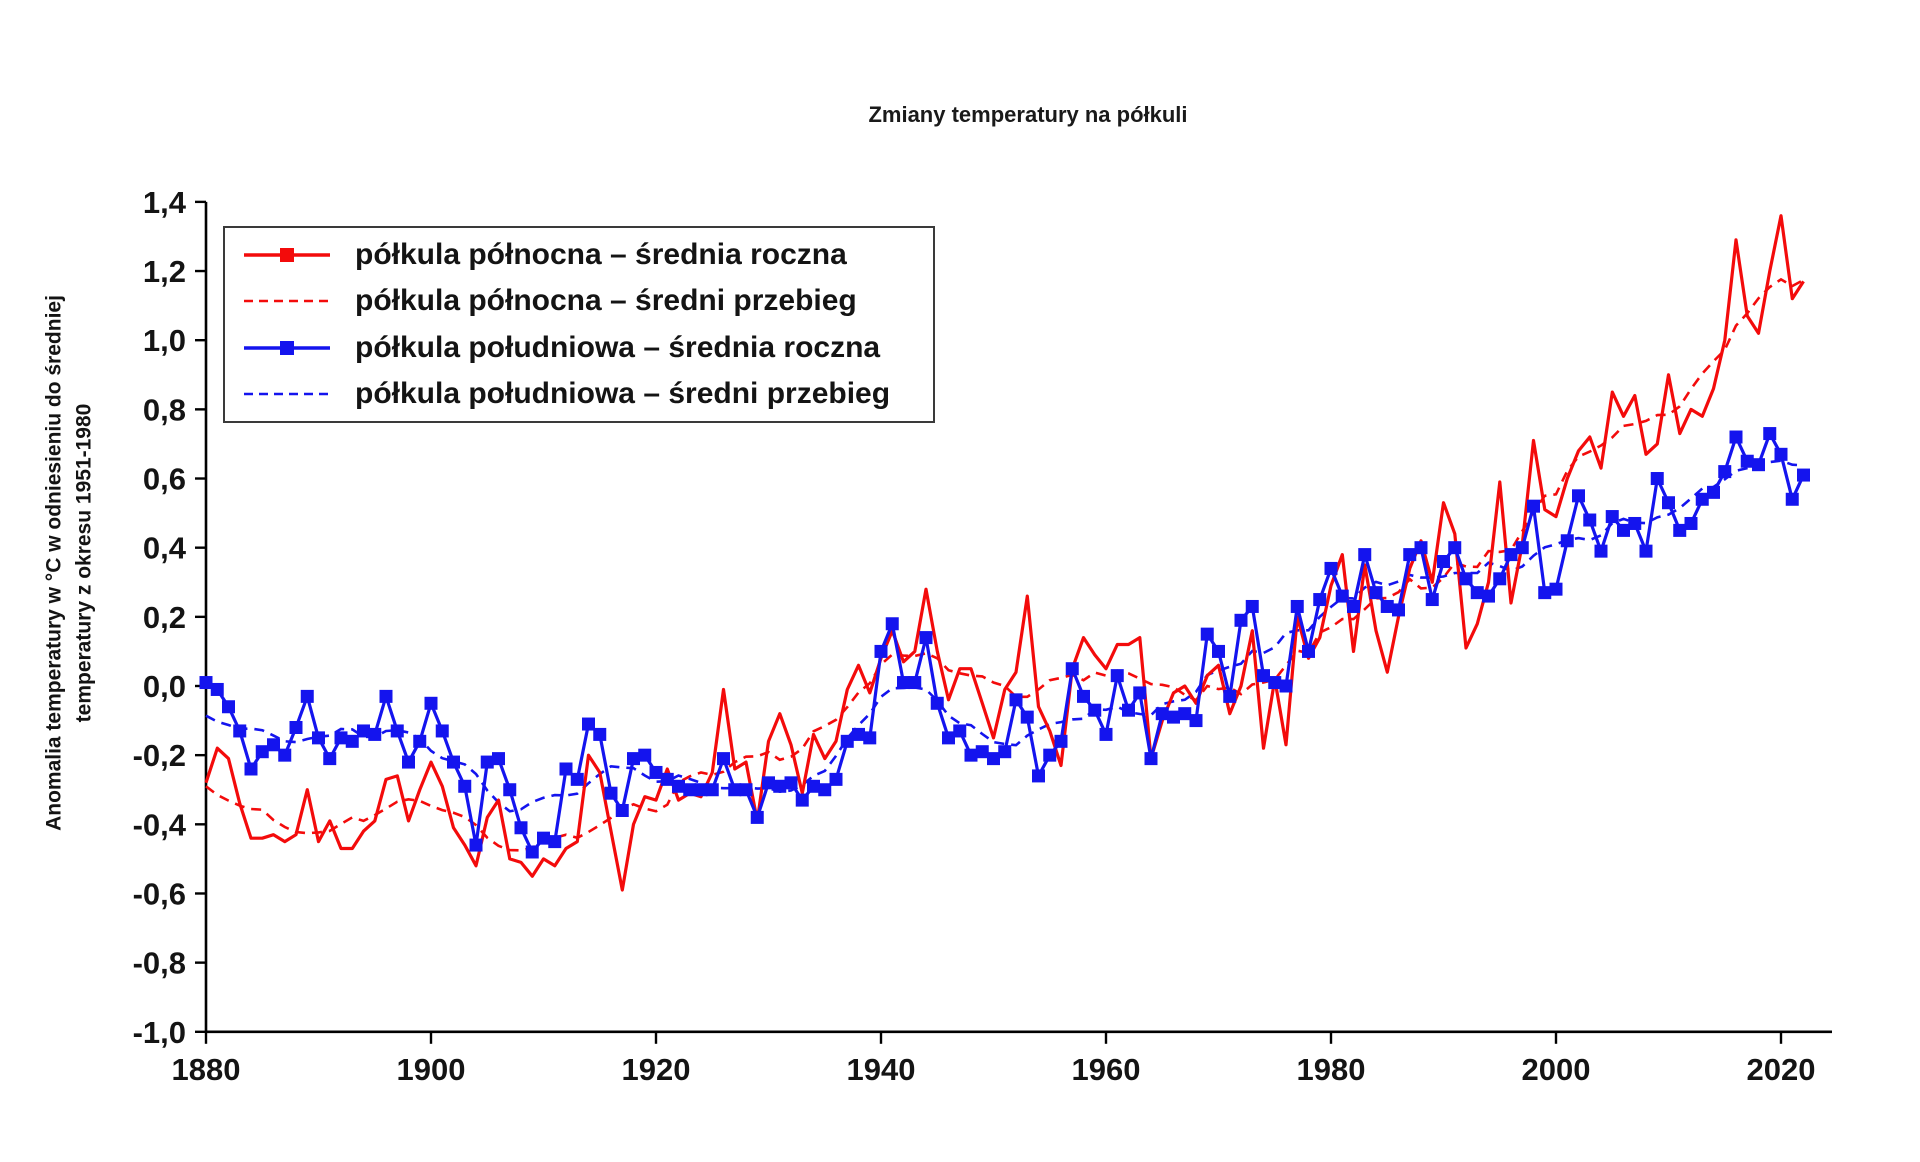  I want to click on legend-item-label: półkula północna – średnia roczna, so click(601, 255).